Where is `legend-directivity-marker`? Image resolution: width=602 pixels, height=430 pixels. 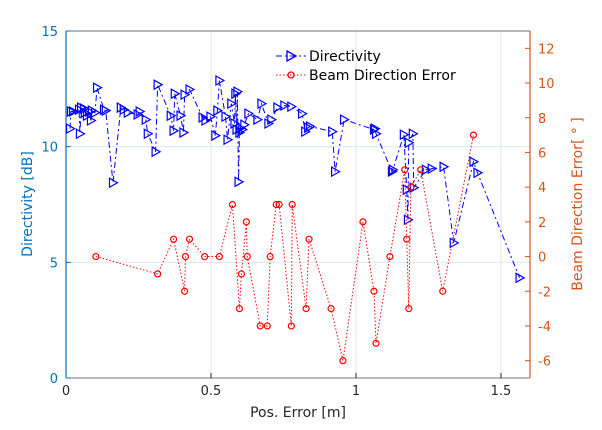 legend-directivity-marker is located at coordinates (292, 56).